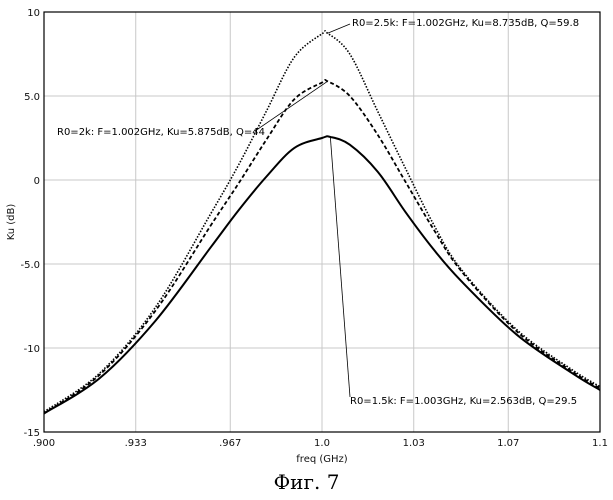  What do you see at coordinates (37, 181) in the screenshot?
I see `y-tick-label: 0` at bounding box center [37, 181].